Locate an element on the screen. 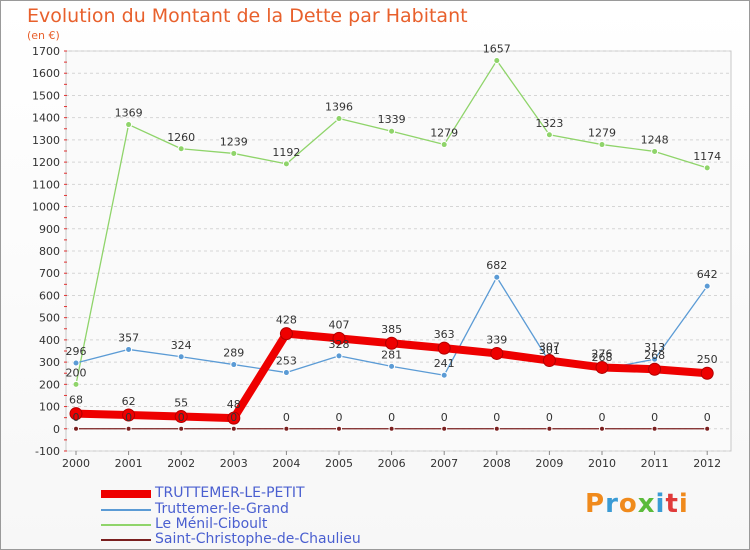 The image size is (750, 550). data-label: 48 is located at coordinates (234, 404).